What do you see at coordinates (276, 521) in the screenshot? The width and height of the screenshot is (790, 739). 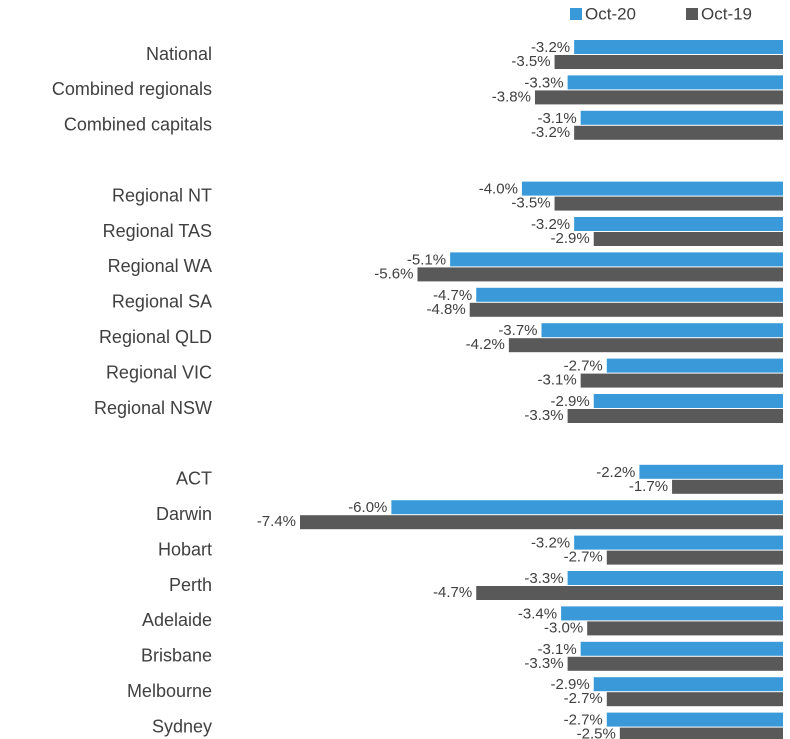 I see `value-label: -7.4%` at bounding box center [276, 521].